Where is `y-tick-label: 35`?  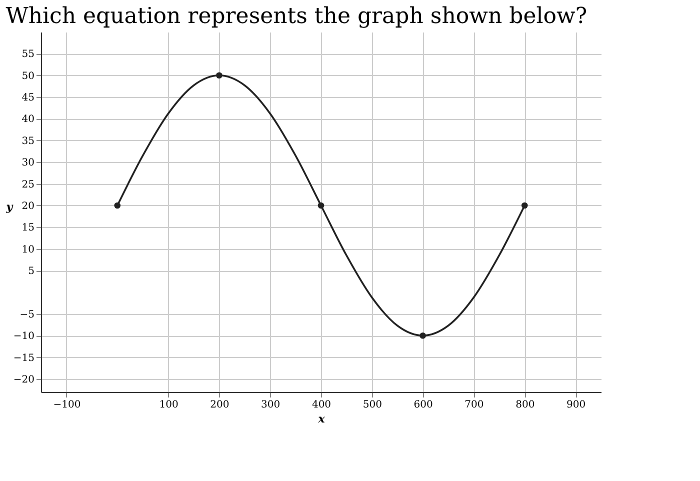 y-tick-label: 35 is located at coordinates (28, 141).